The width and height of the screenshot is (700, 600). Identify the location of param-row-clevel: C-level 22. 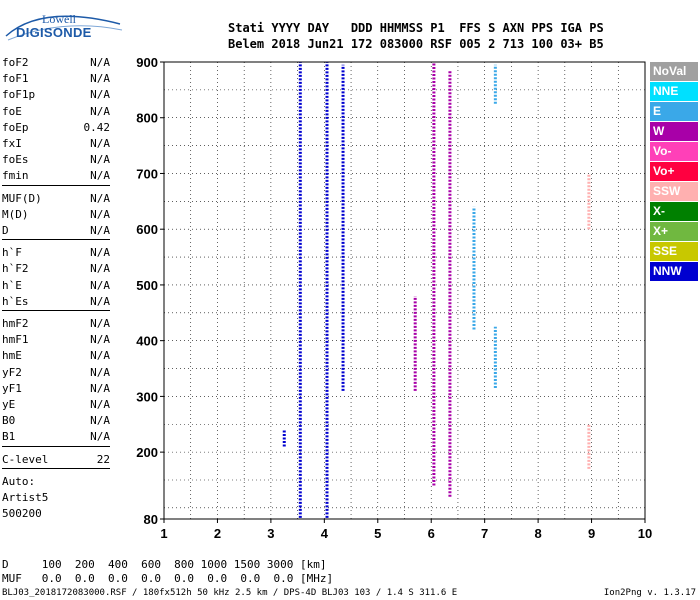
(56, 460).